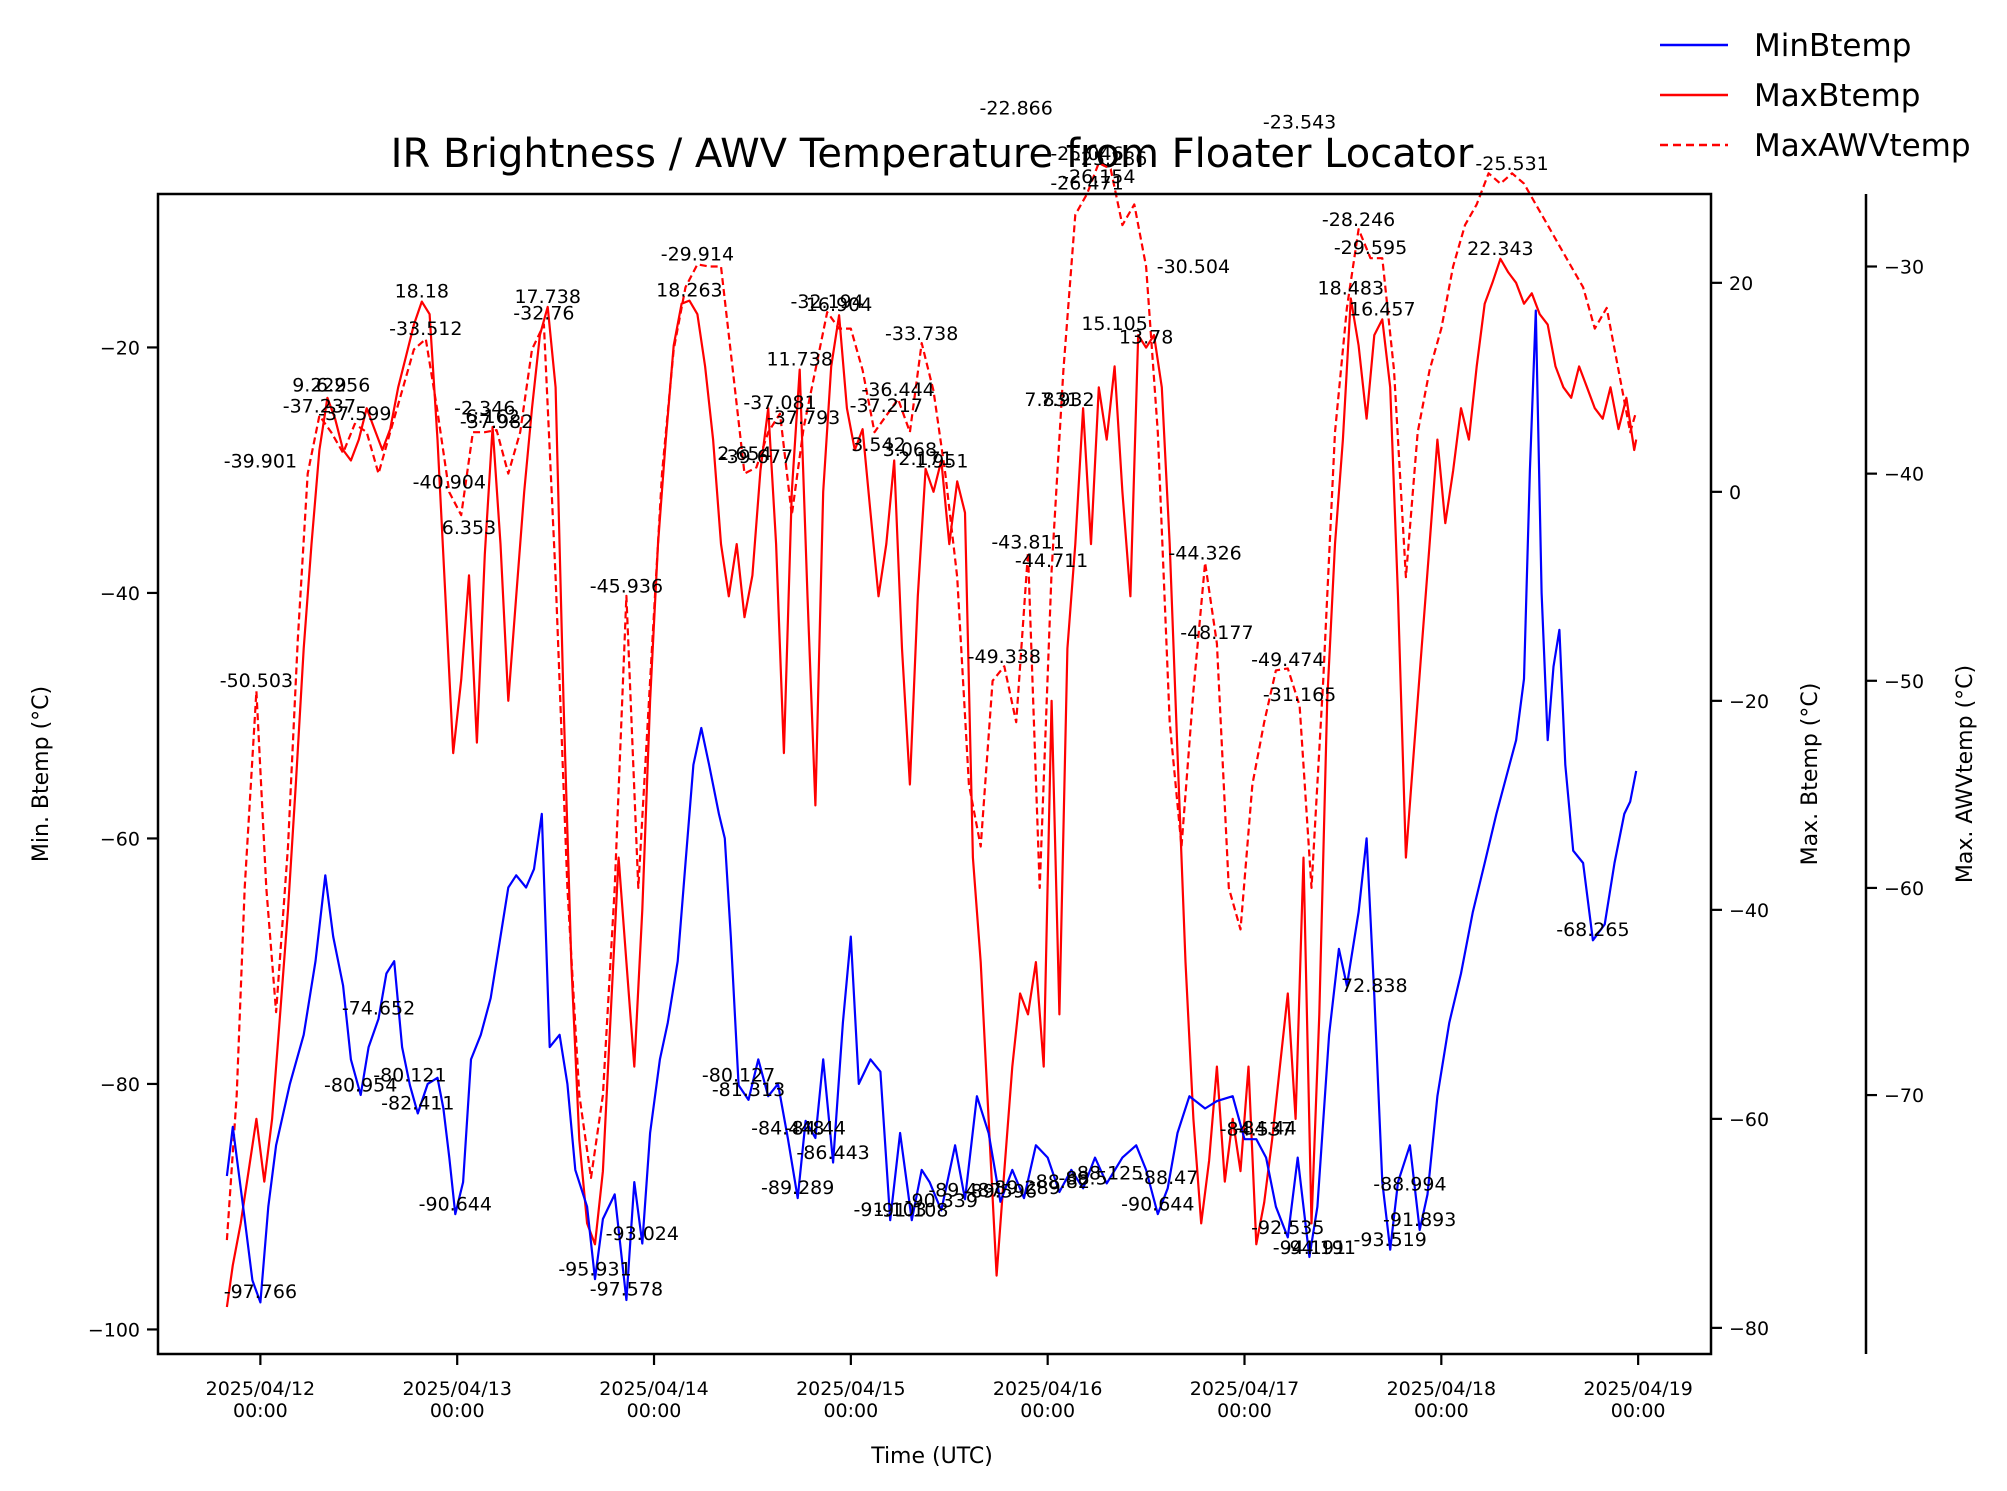 This screenshot has width=2007, height=1491. I want to click on left-axis-label: Min. Btemp (°C), so click(41, 774).